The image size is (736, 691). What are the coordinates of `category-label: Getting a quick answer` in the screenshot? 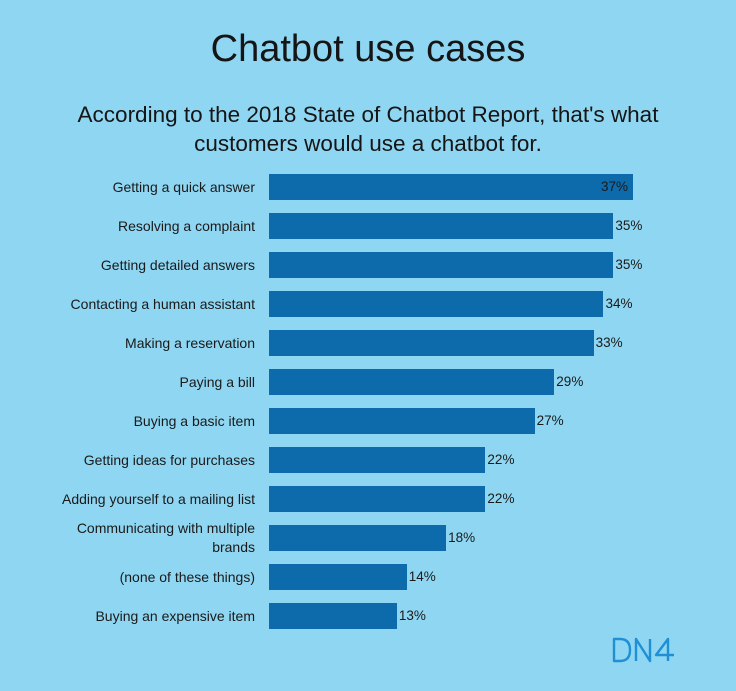 It's located at (183, 186).